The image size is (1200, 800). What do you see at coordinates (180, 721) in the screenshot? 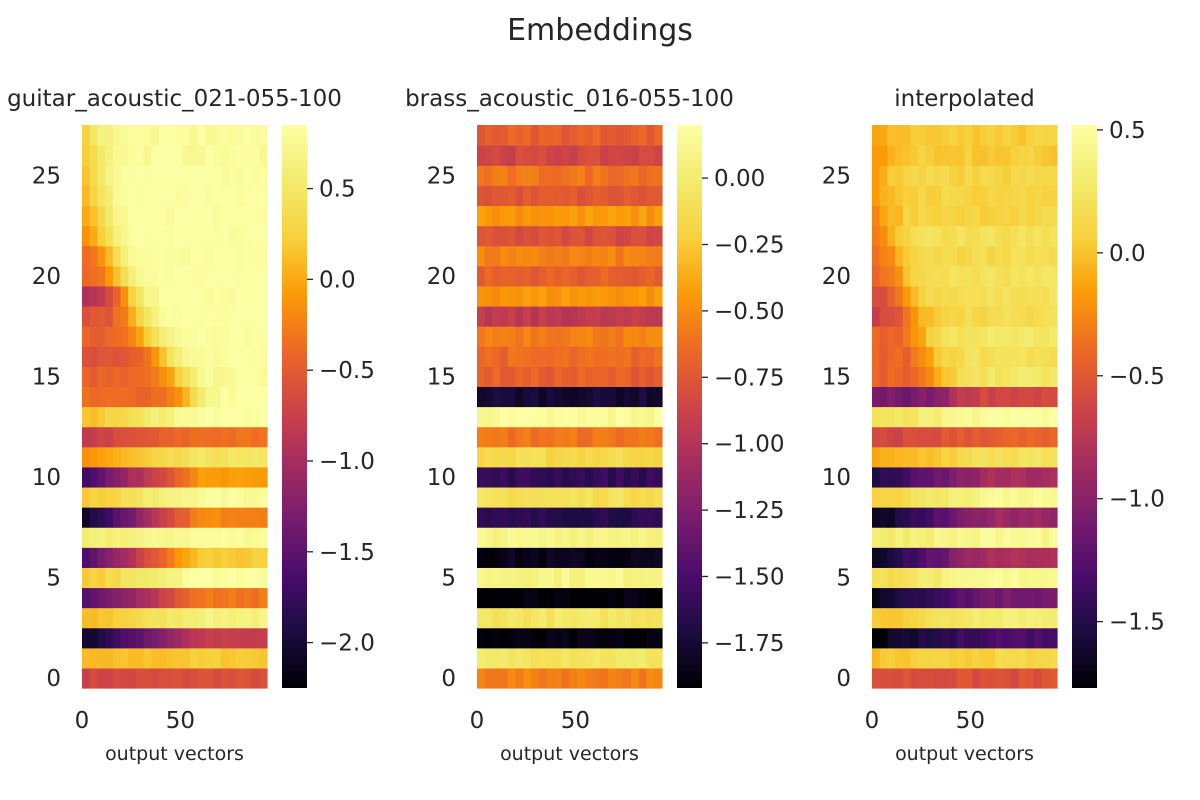
I see `x-tick-label: 50` at bounding box center [180, 721].